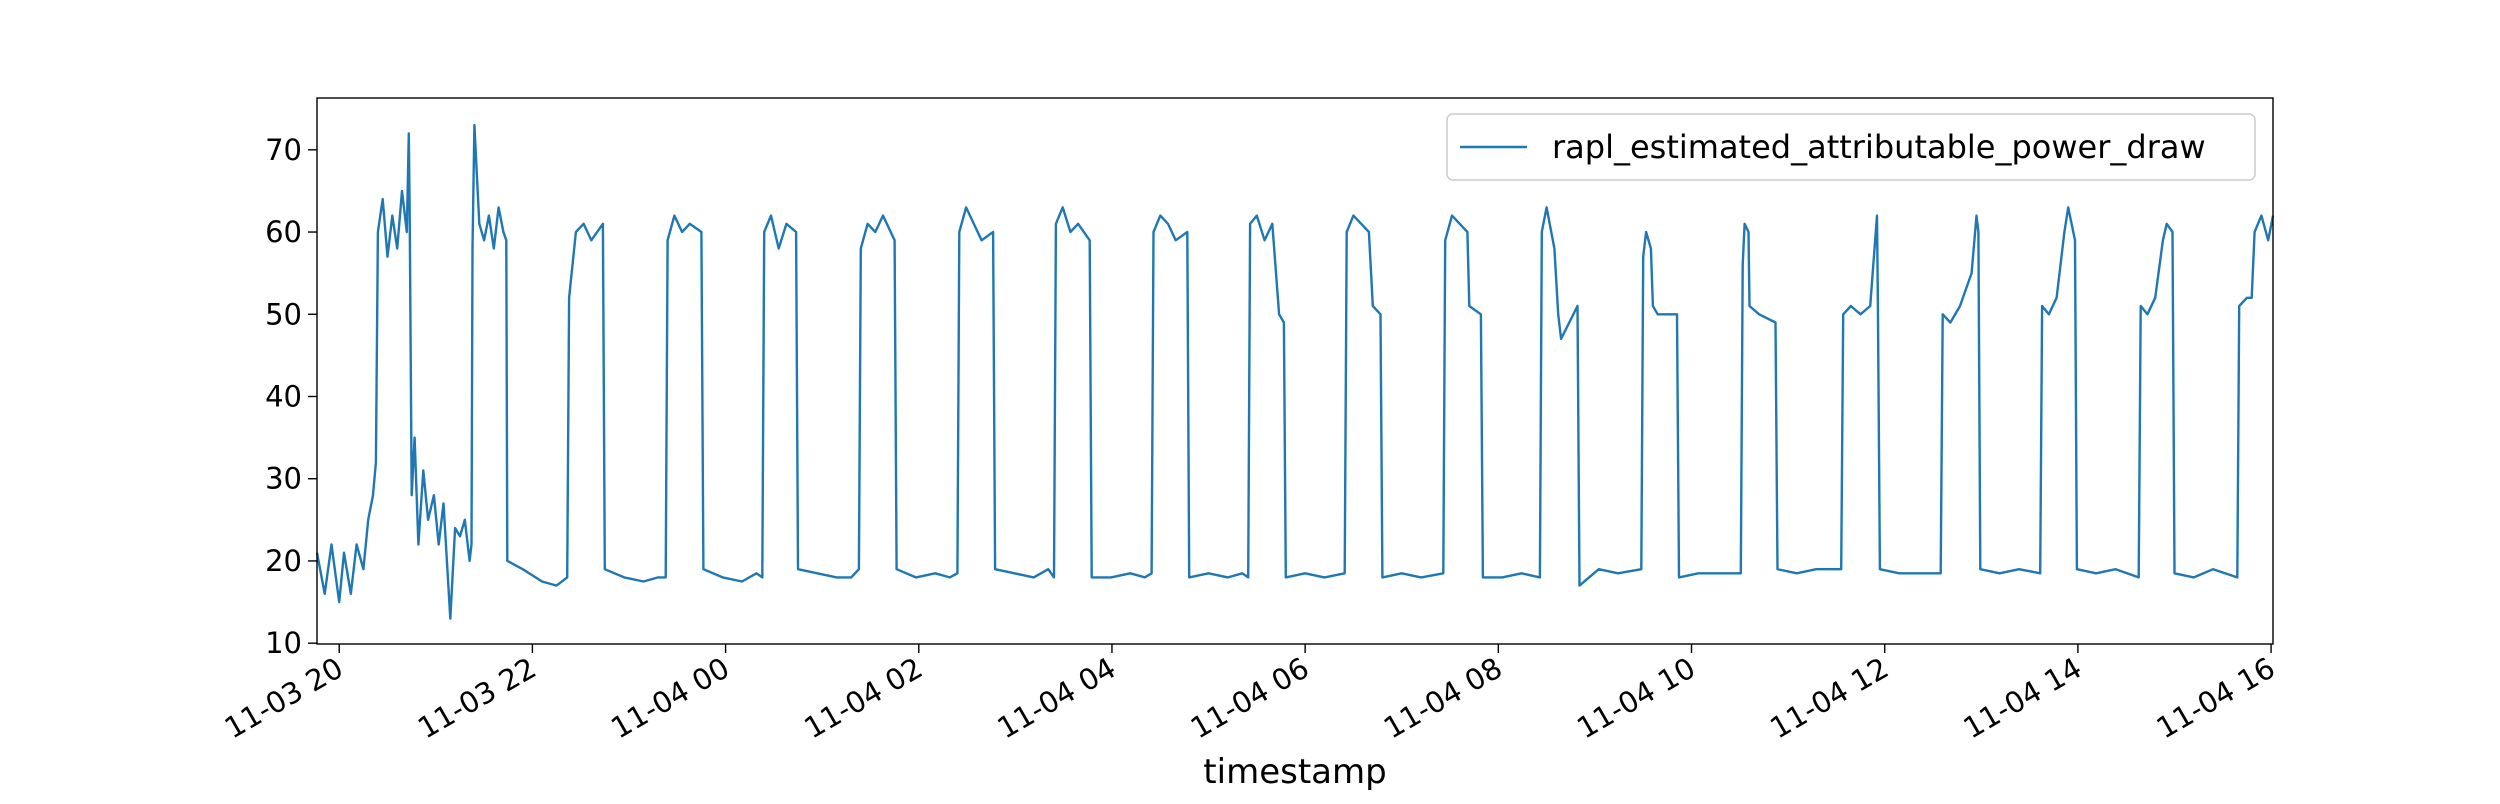 The height and width of the screenshot is (804, 2500). I want to click on x-tick-label: 11-03 20, so click(284, 698).